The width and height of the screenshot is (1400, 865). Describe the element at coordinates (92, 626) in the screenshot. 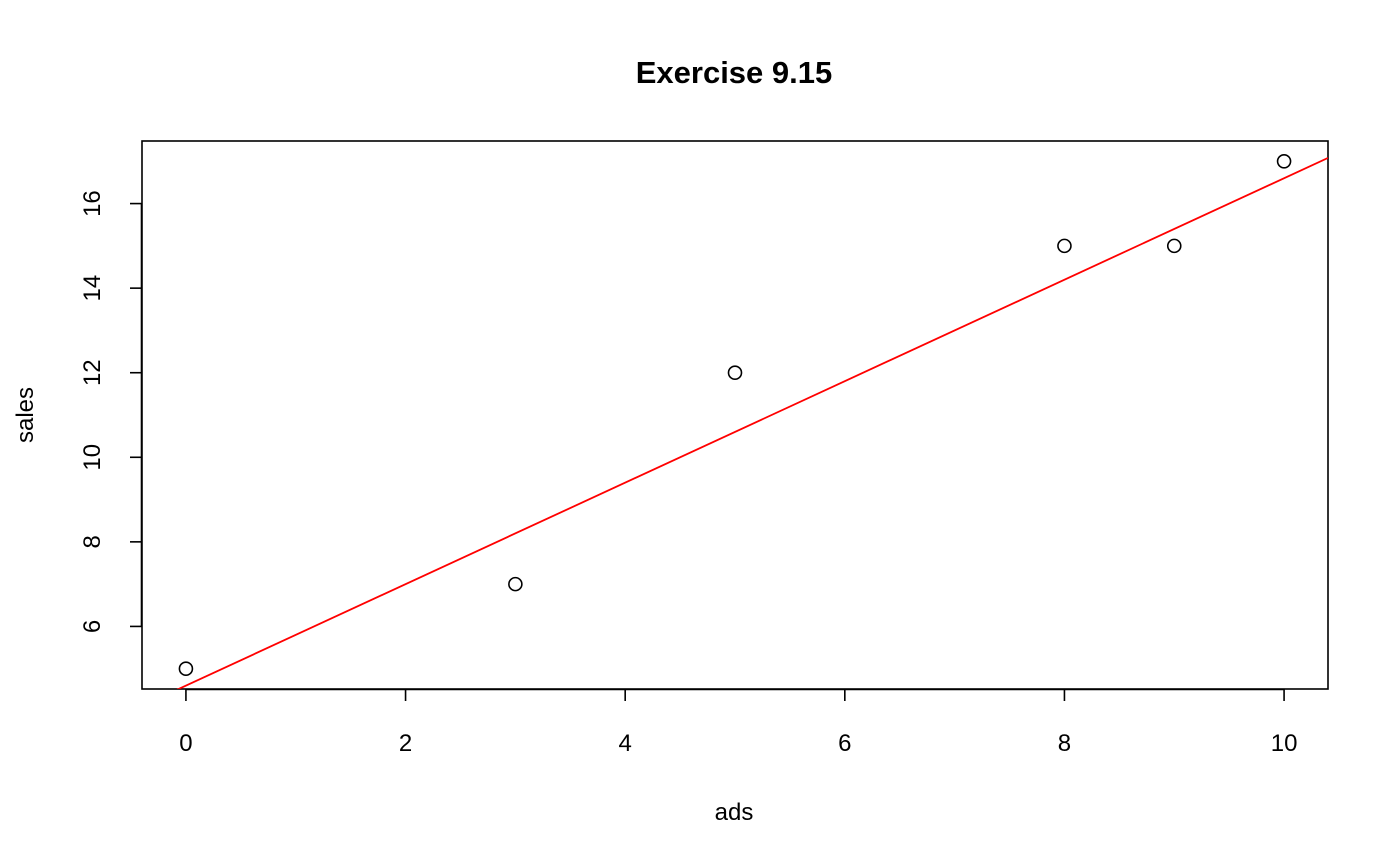

I see `y-tick-label: 6` at that location.